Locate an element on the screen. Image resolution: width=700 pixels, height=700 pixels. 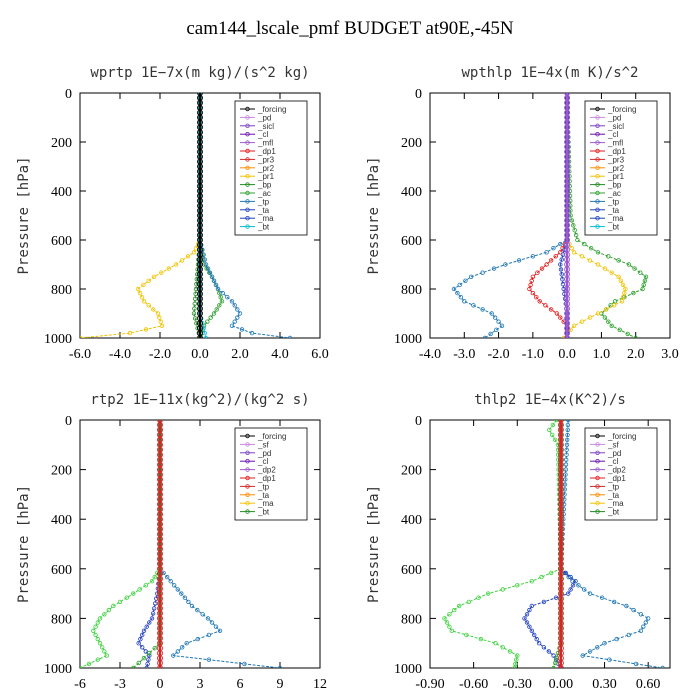
x-tick-label: 9 is located at coordinates (280, 684).